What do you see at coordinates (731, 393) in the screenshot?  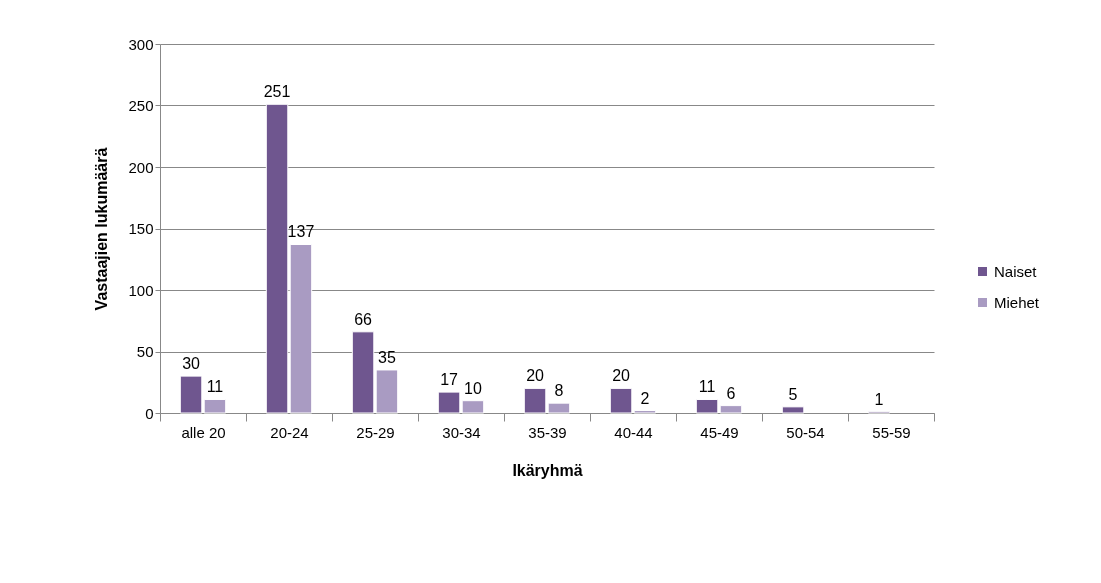 I see `data-label: 6` at bounding box center [731, 393].